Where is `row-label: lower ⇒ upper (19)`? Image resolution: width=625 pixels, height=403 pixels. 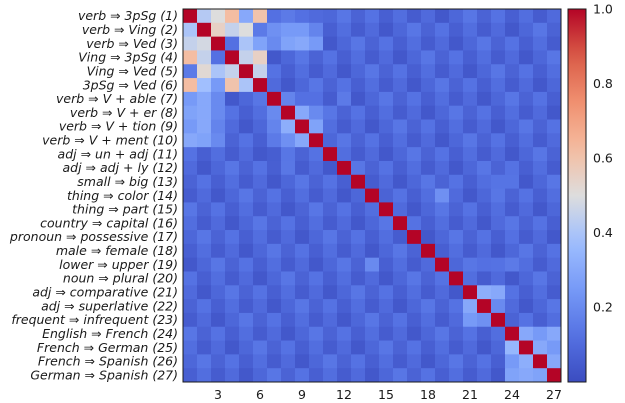
row-label: lower ⇒ upper (19) is located at coordinates (118, 264).